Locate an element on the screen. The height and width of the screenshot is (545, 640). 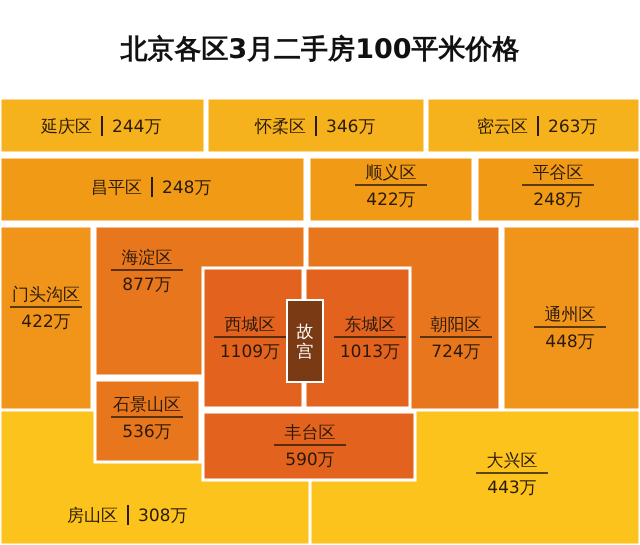
category-label: 平谷区 is located at coordinates (558, 173).